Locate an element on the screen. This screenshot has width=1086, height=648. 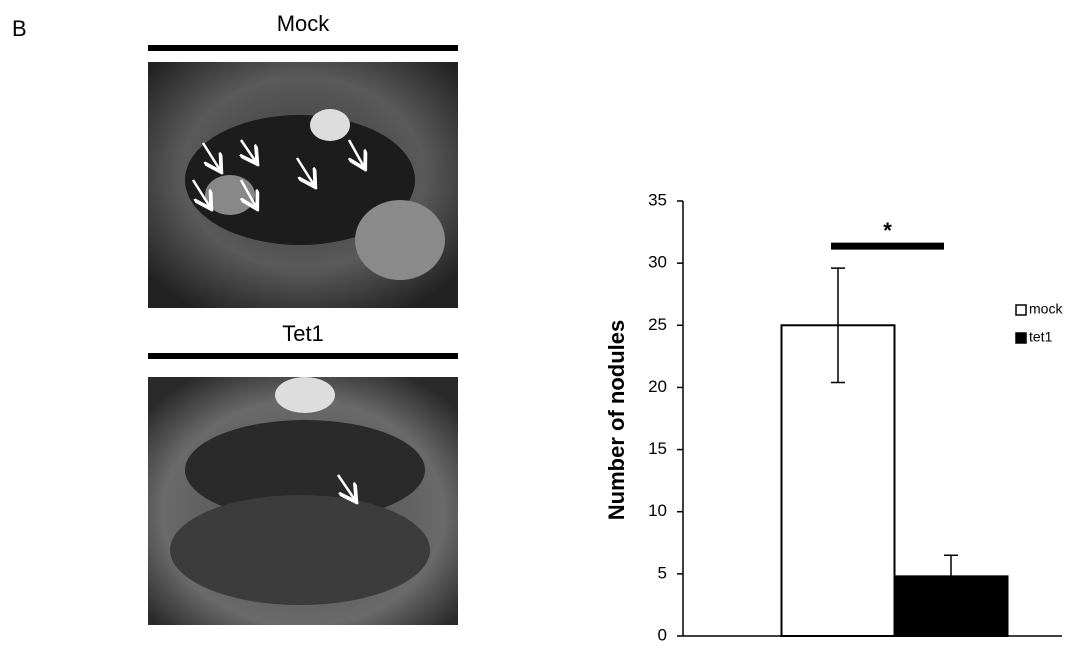
y-tick-label: 15 is located at coordinates (657, 448).